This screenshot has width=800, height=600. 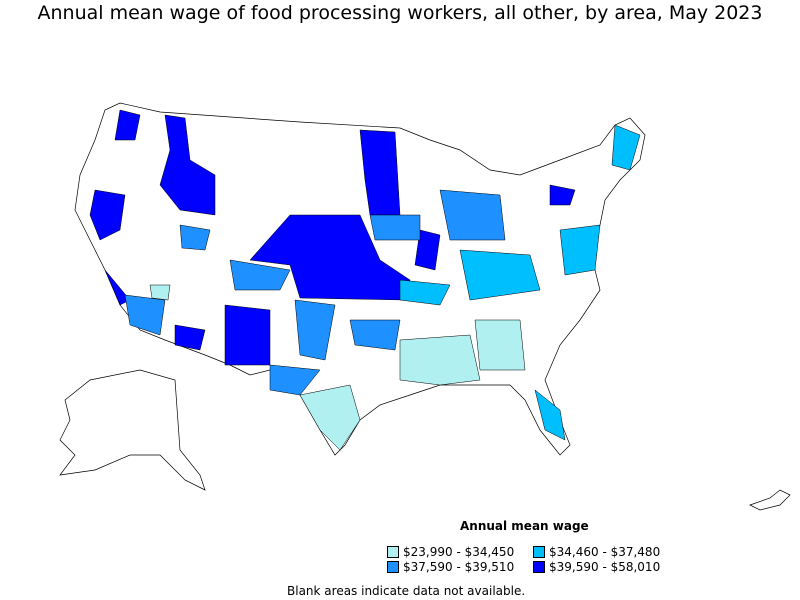 What do you see at coordinates (459, 567) in the screenshot?
I see `legend-label: $37,590 - $39,510` at bounding box center [459, 567].